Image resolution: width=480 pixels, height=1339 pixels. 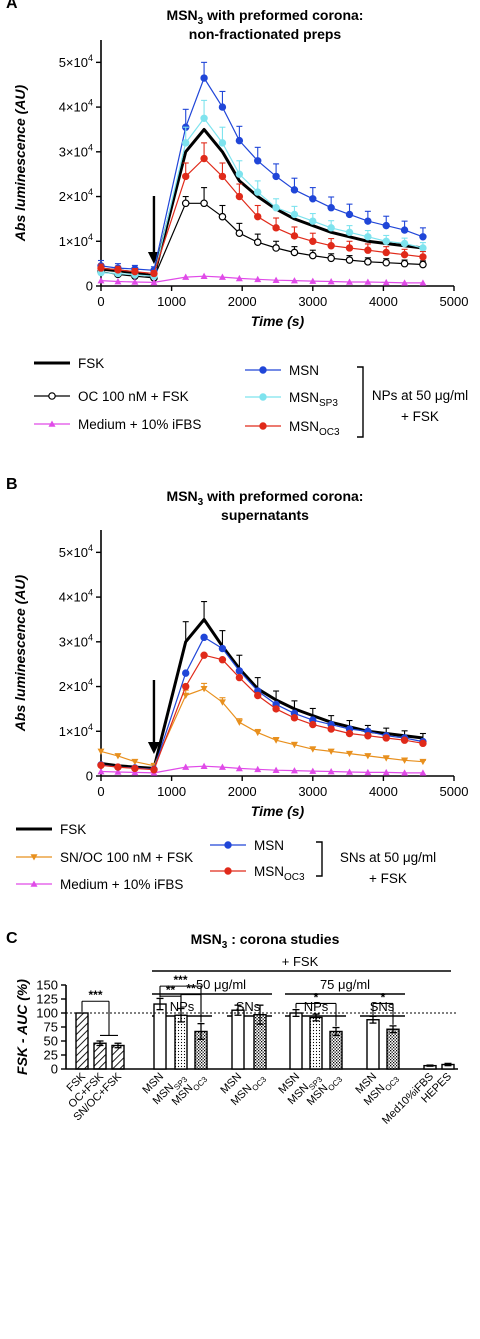 What do you see at coordinates (52, 396) in the screenshot?
I see `legend-oc-marker` at bounding box center [52, 396].